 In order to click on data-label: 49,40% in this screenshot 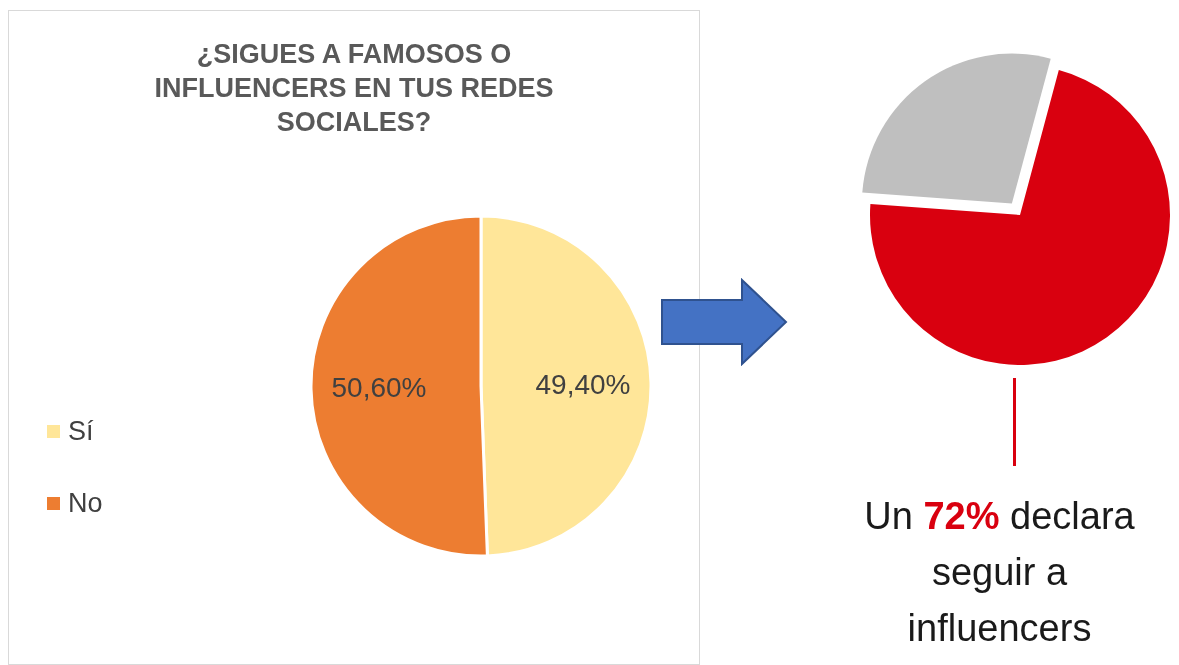, I will do `click(583, 384)`.